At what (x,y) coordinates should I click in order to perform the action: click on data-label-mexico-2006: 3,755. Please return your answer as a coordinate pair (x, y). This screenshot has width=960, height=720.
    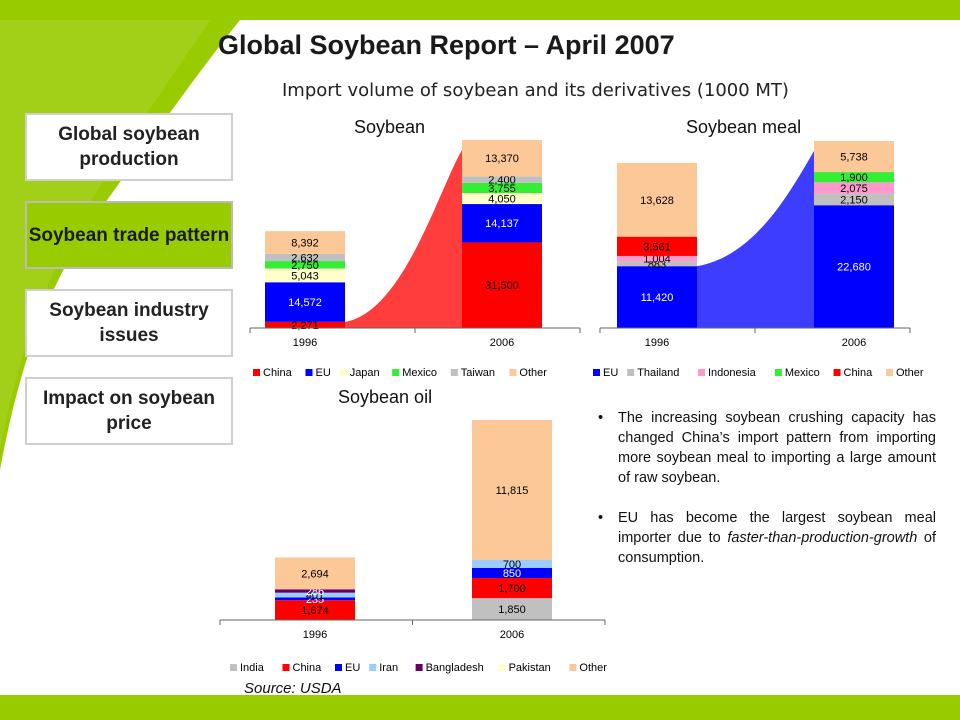
    Looking at the image, I should click on (502, 189).